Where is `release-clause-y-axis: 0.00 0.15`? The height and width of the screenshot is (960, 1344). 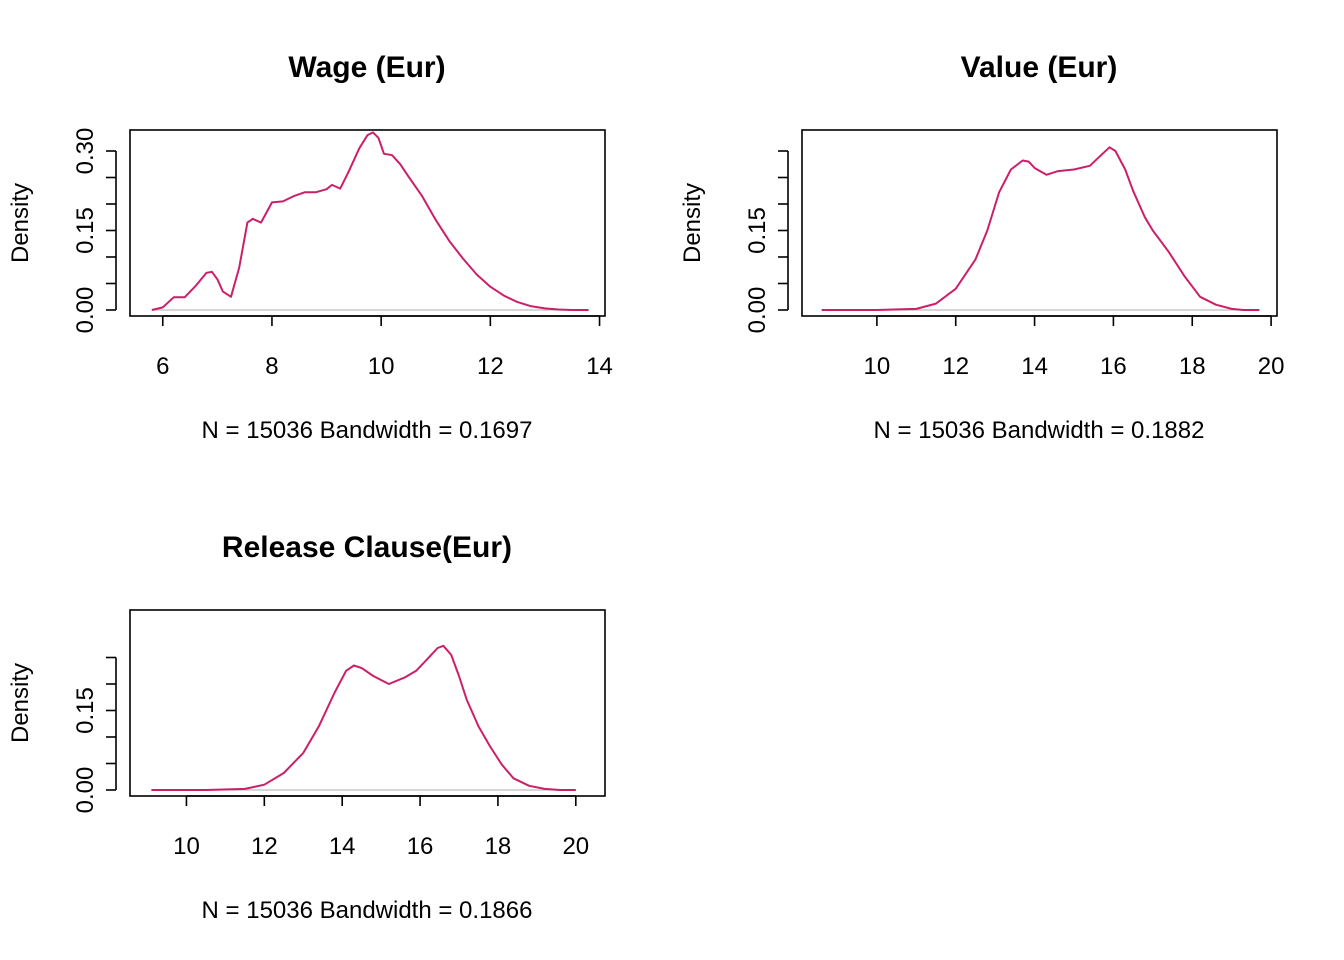 release-clause-y-axis: 0.00 0.15 is located at coordinates (94, 735).